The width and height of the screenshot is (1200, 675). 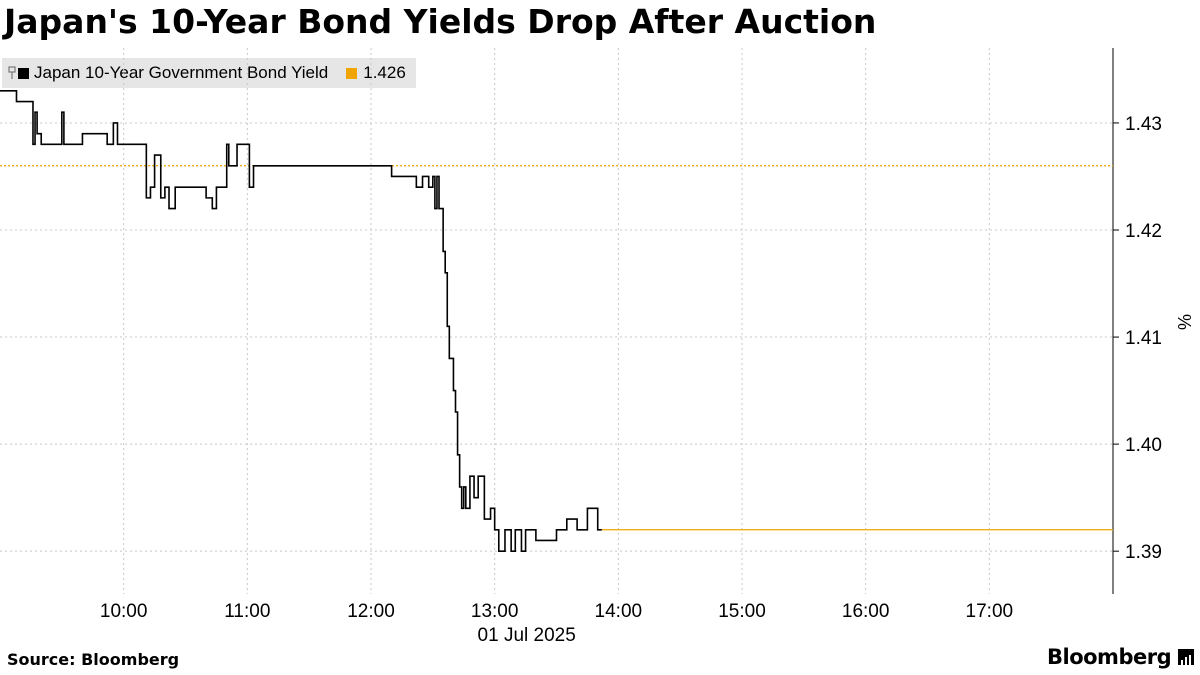 I want to click on x-tick-label: 14:00, so click(x=619, y=611).